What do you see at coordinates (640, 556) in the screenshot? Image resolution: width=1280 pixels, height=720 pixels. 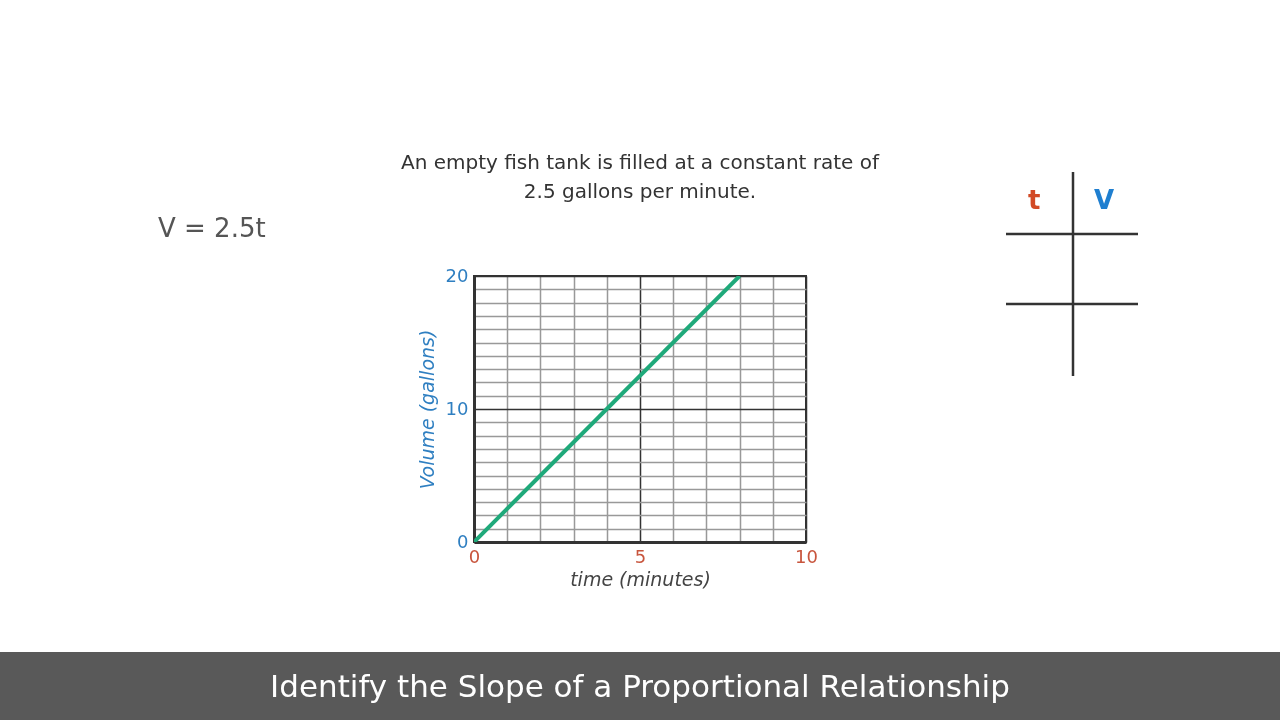 I see `x-tick-label: 5` at bounding box center [640, 556].